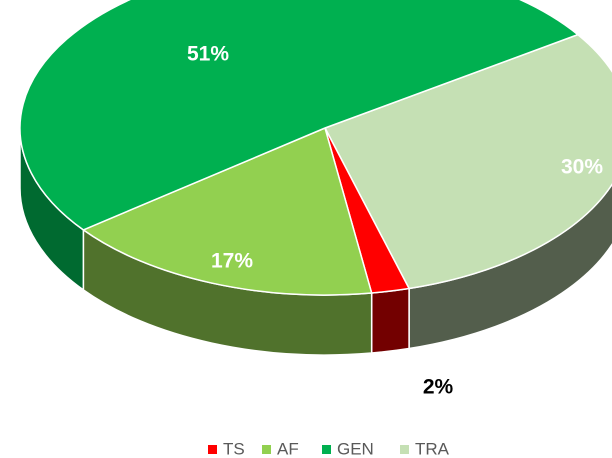 The image size is (612, 458). I want to click on data-label: 17%, so click(232, 261).